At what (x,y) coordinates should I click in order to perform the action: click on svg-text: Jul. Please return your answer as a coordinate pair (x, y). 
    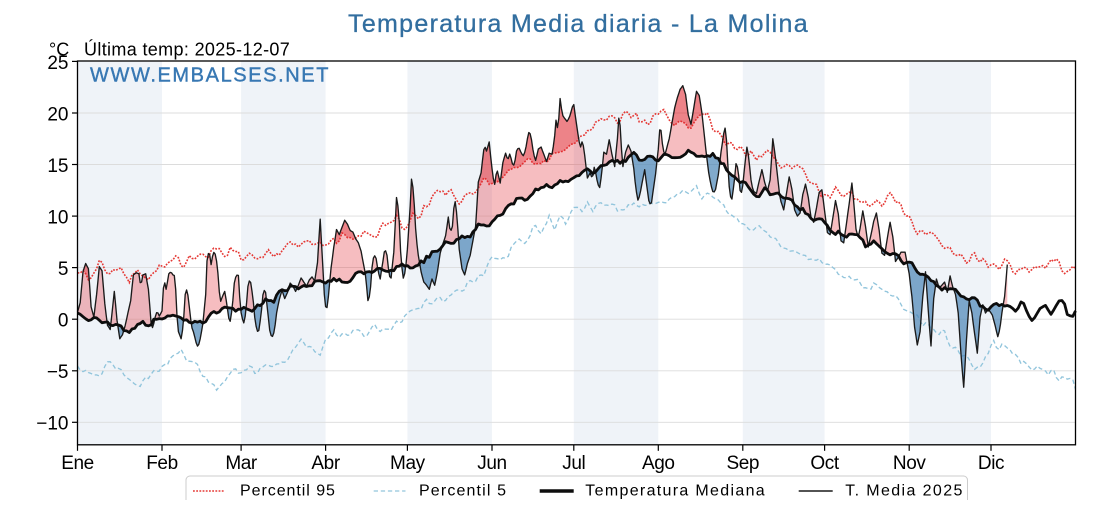
    Looking at the image, I should click on (573, 463).